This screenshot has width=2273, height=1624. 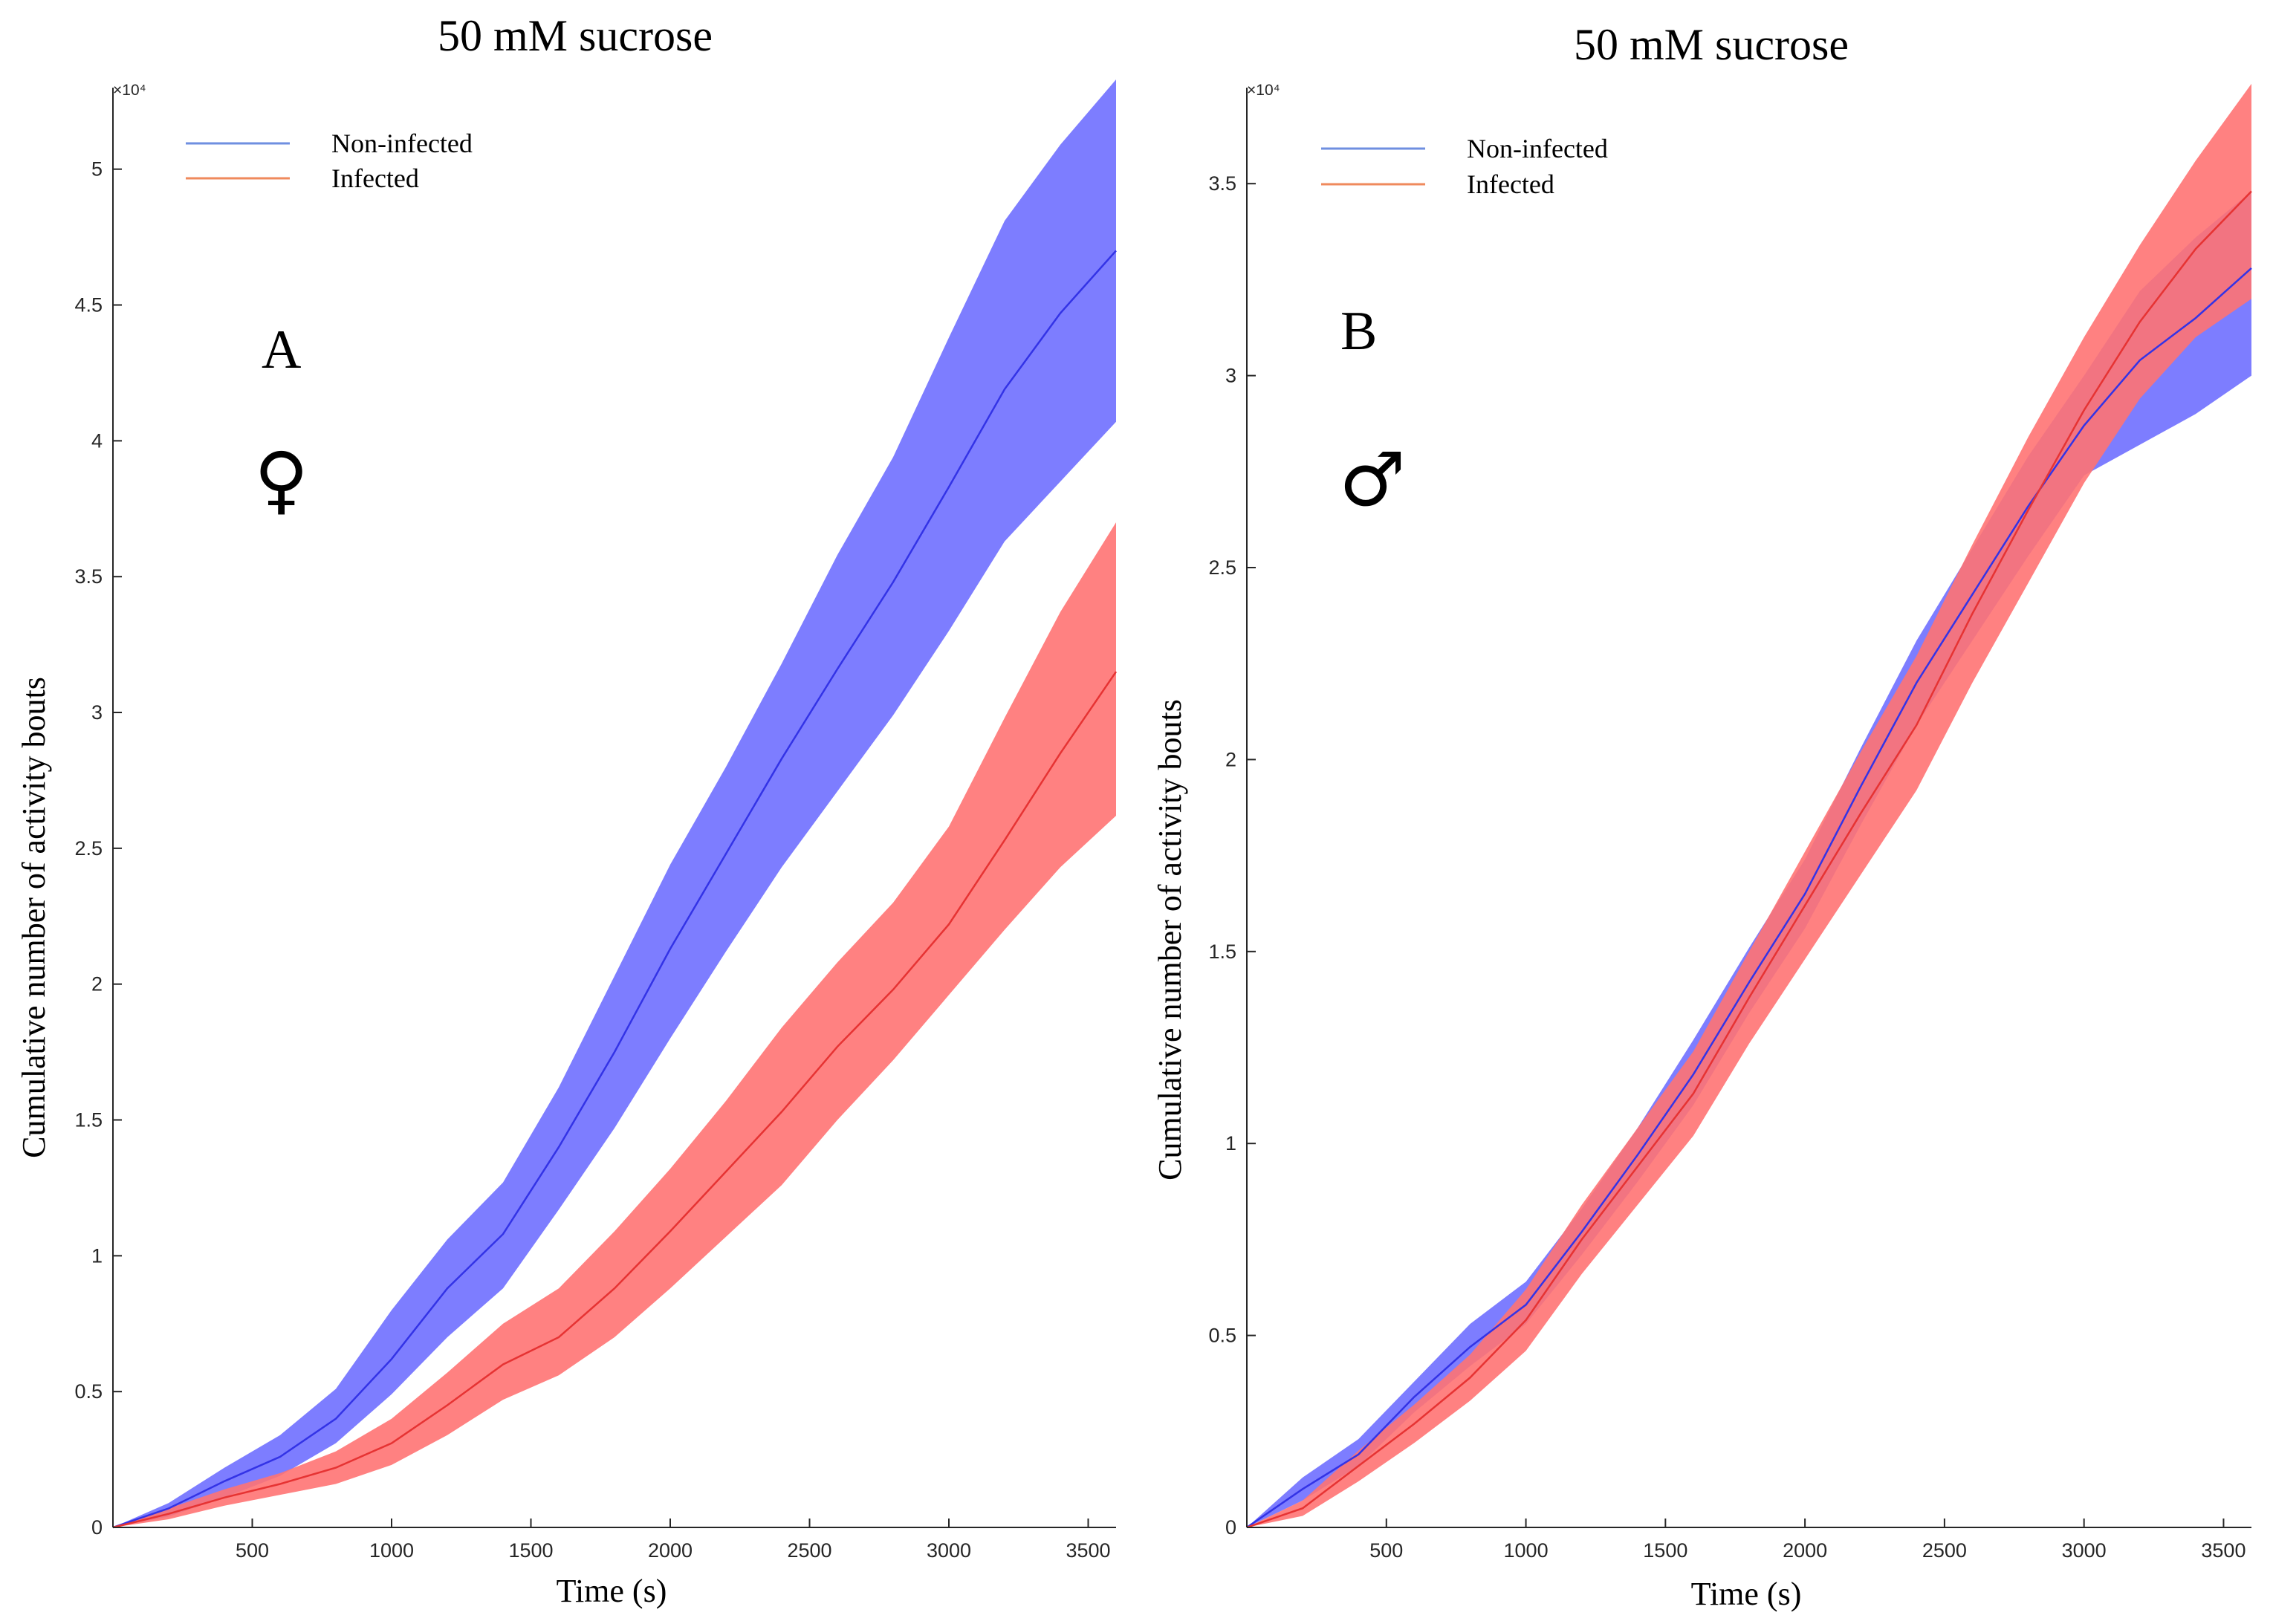 What do you see at coordinates (1263, 90) in the screenshot?
I see `panel-b-y-exponent: ×10⁴` at bounding box center [1263, 90].